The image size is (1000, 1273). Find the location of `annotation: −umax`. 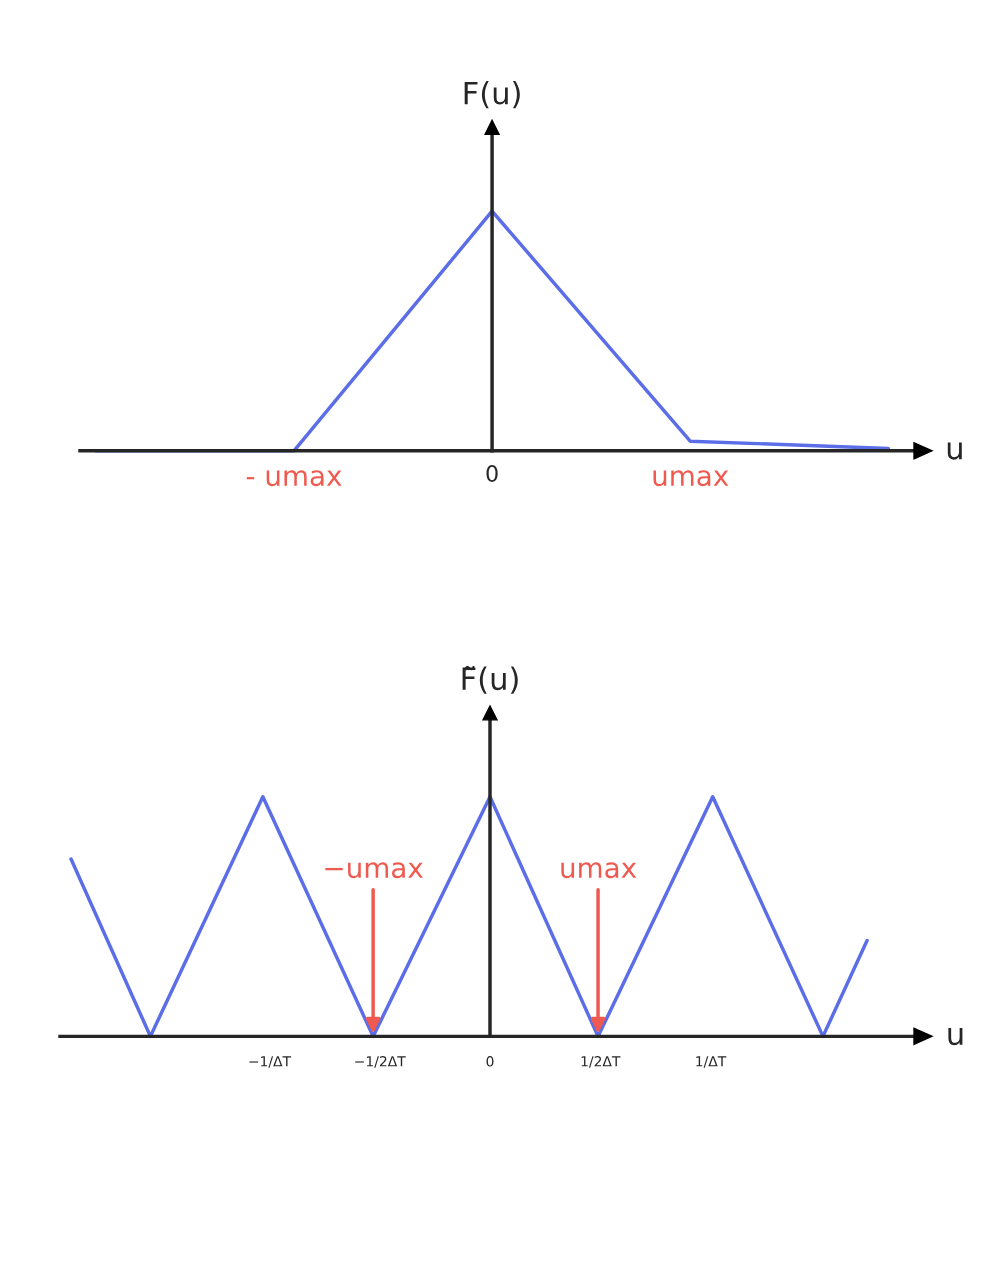

annotation: −umax is located at coordinates (374, 870).